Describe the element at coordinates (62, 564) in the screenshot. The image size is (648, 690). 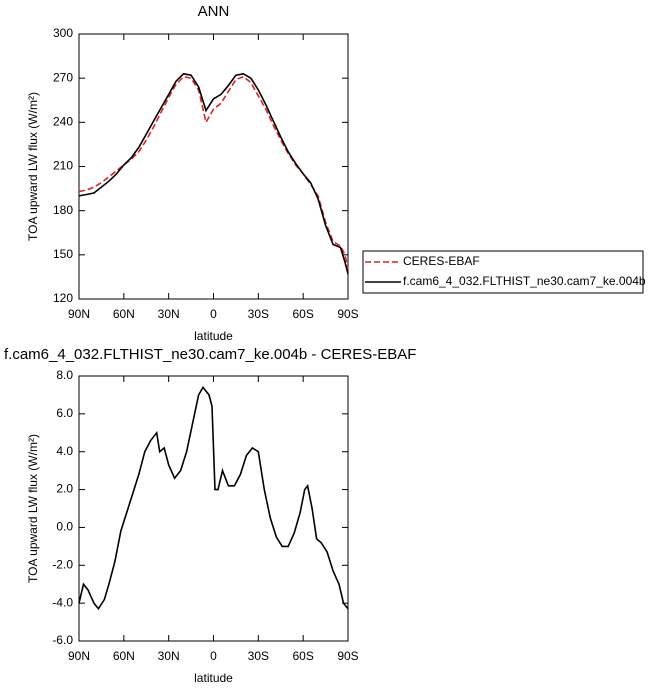
I see `y-tick-label: -2.0` at that location.